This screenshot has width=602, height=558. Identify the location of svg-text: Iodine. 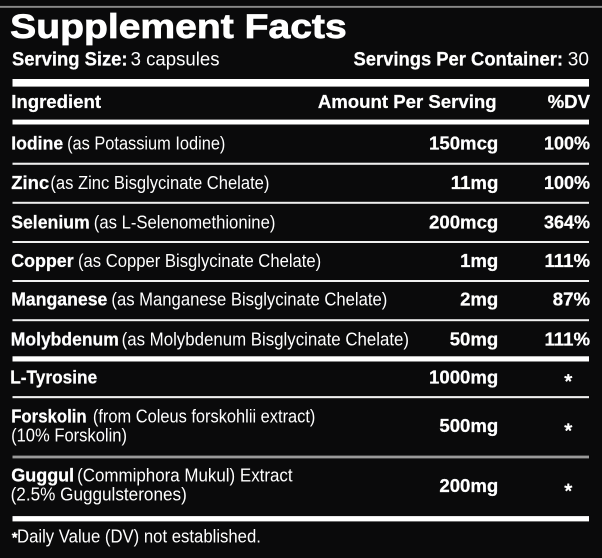
(37, 142).